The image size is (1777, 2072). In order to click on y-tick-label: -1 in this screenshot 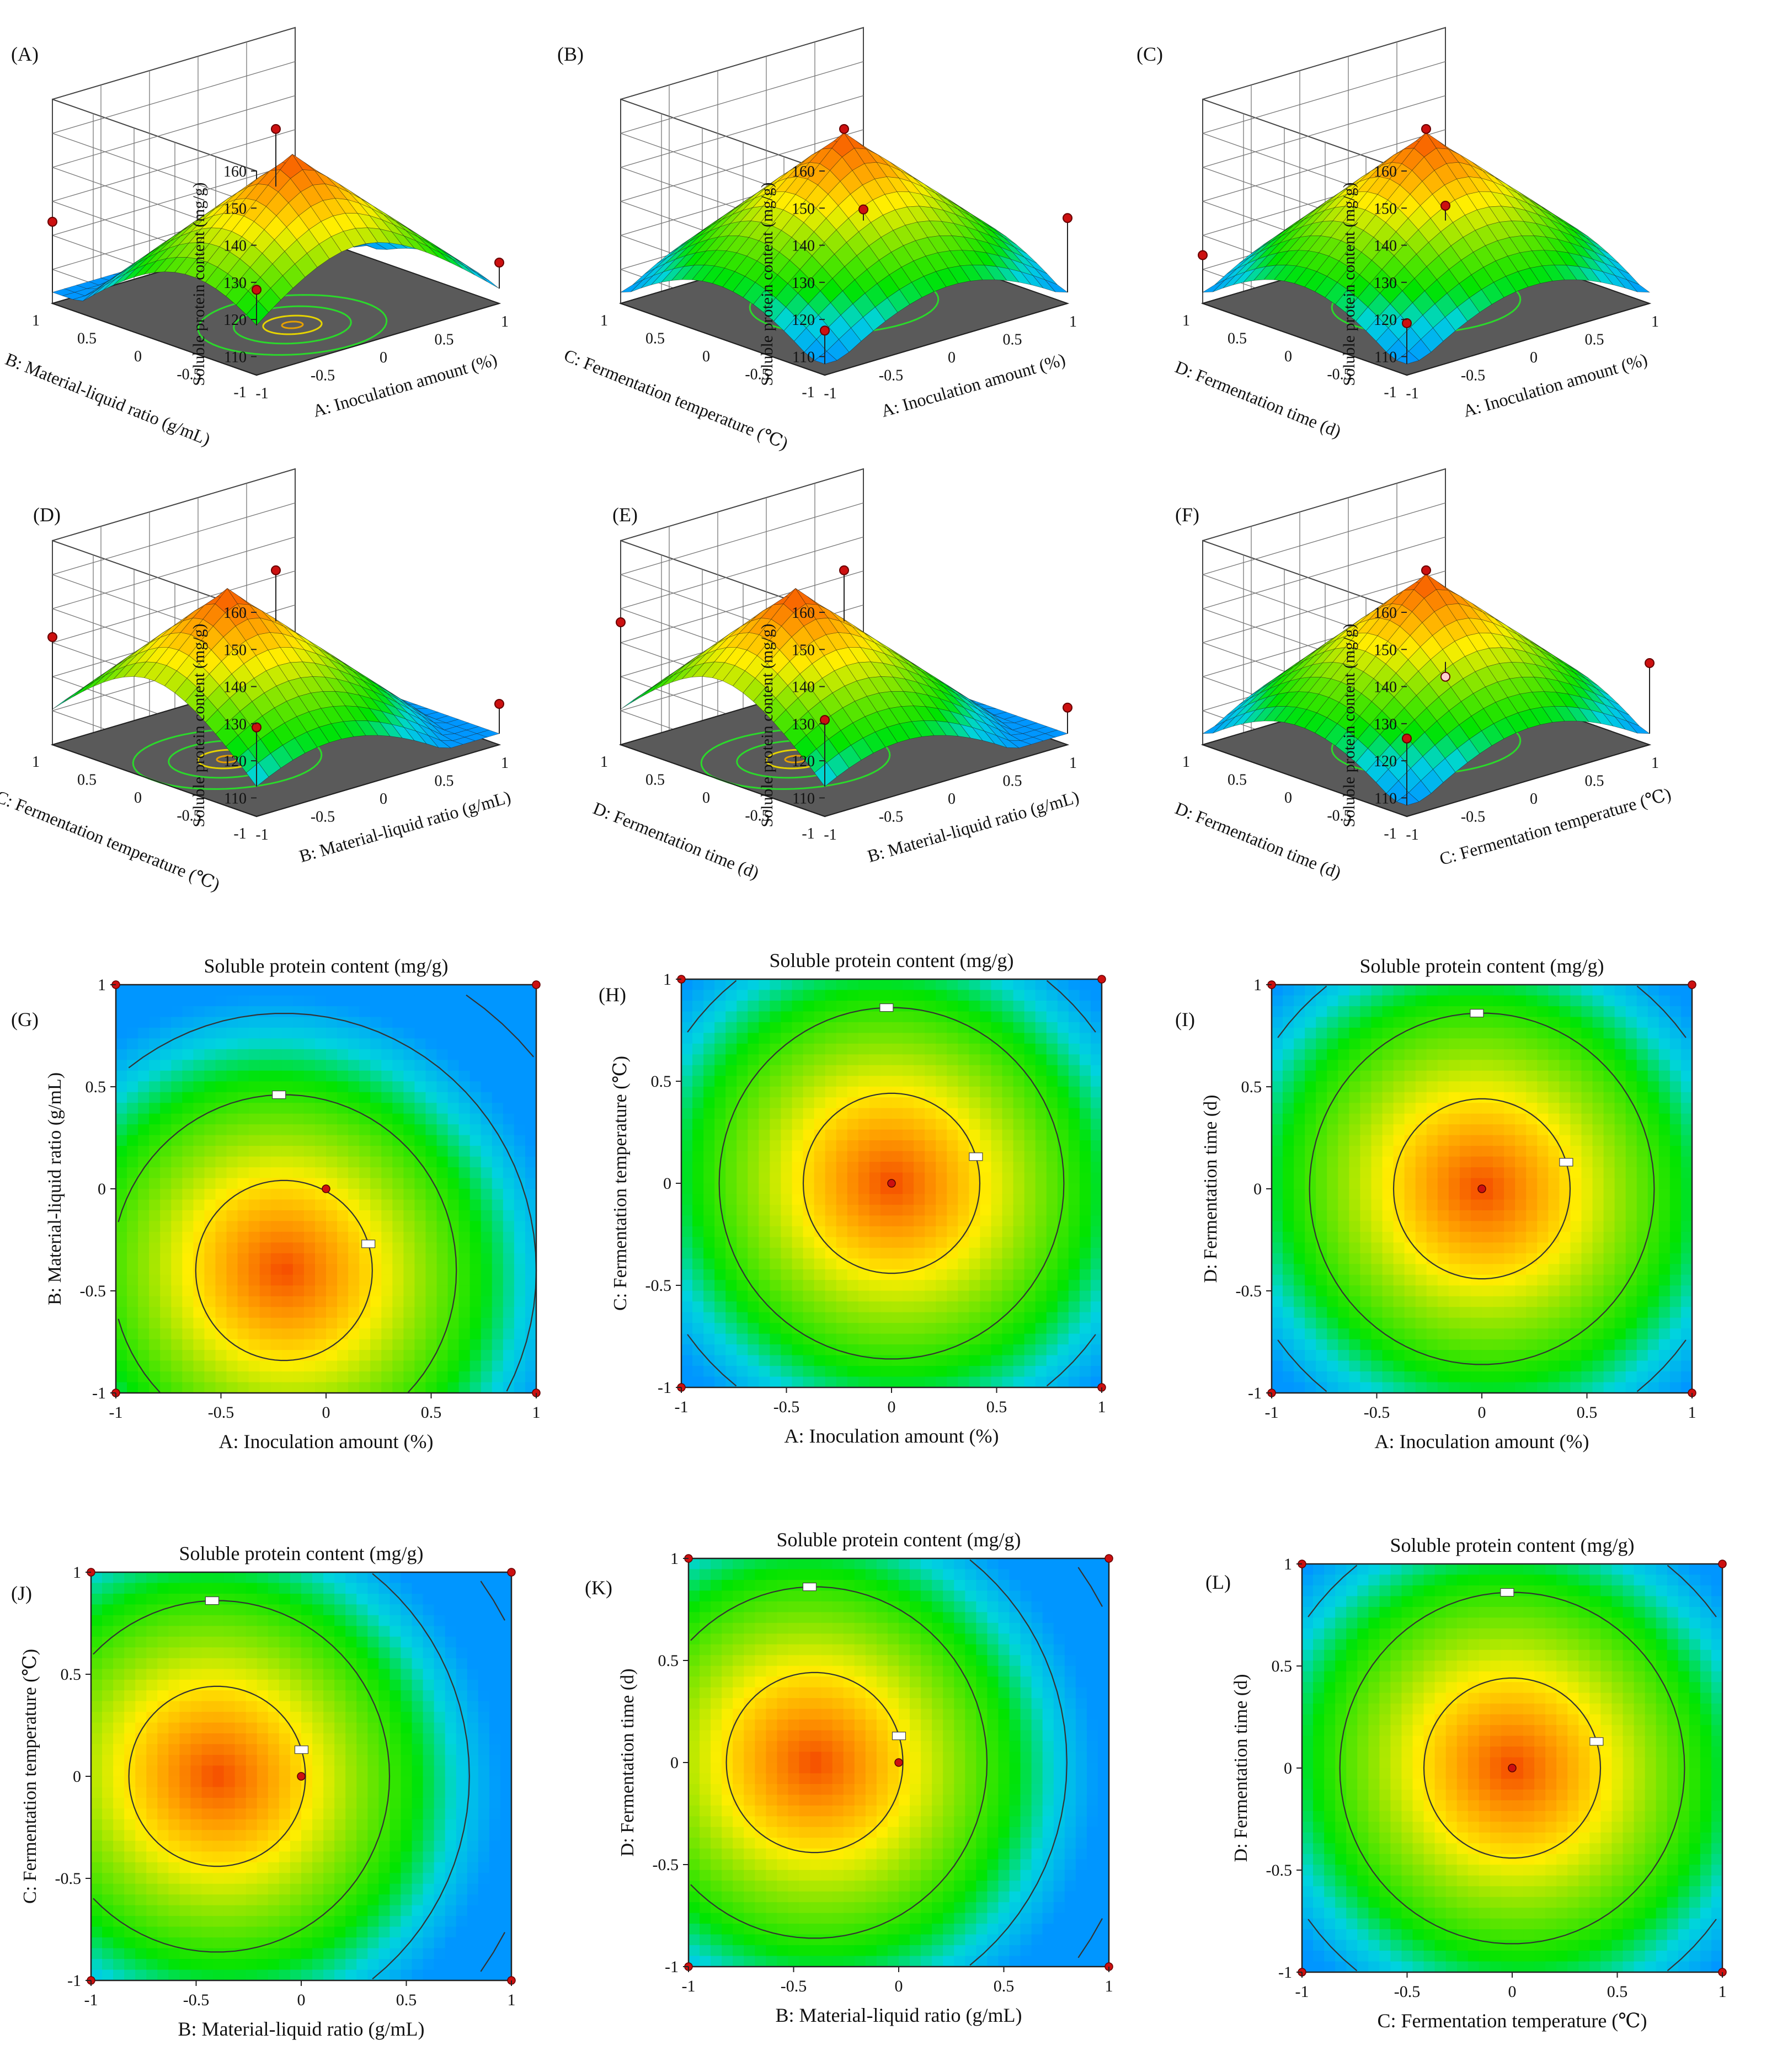, I will do `click(240, 833)`.